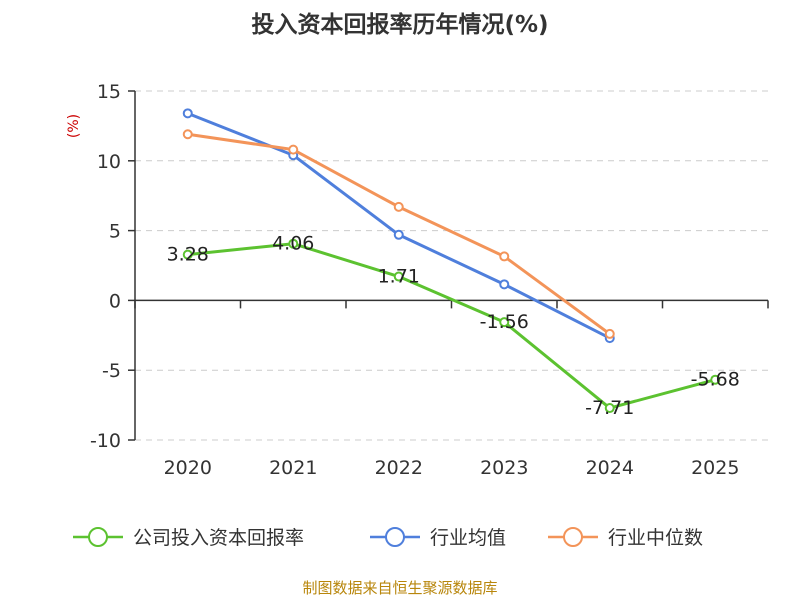 Image resolution: width=800 pixels, height=600 pixels. Describe the element at coordinates (115, 232) in the screenshot. I see `y-tick-label: 5` at that location.